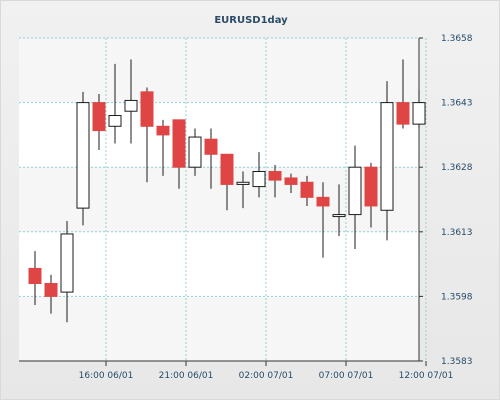 Image resolution: width=500 pixels, height=401 pixels. Describe the element at coordinates (106, 376) in the screenshot. I see `x-tick-label: 16:00 06/01` at that location.